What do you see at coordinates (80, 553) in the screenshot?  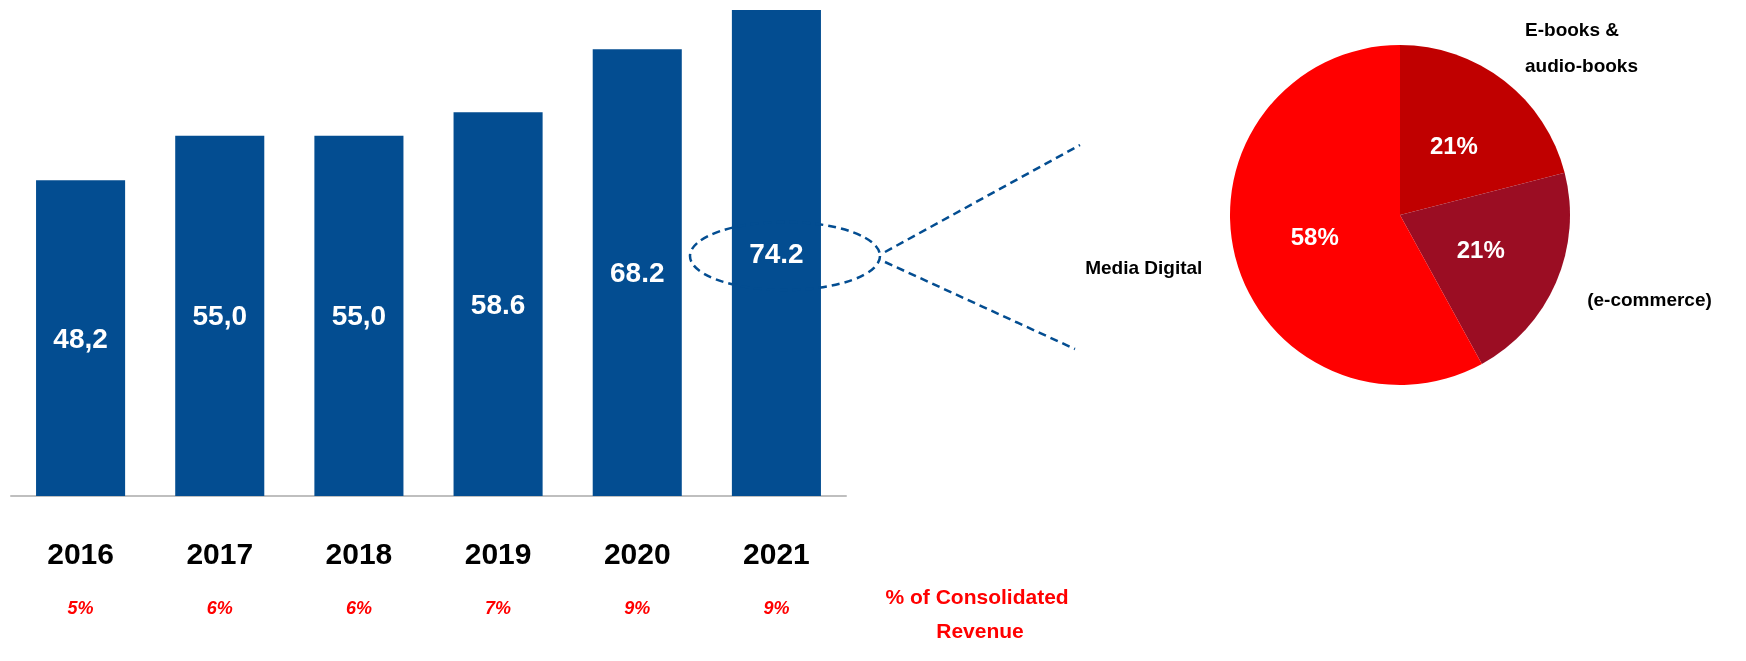 I see `x-tick-label: 2016` at bounding box center [80, 553].